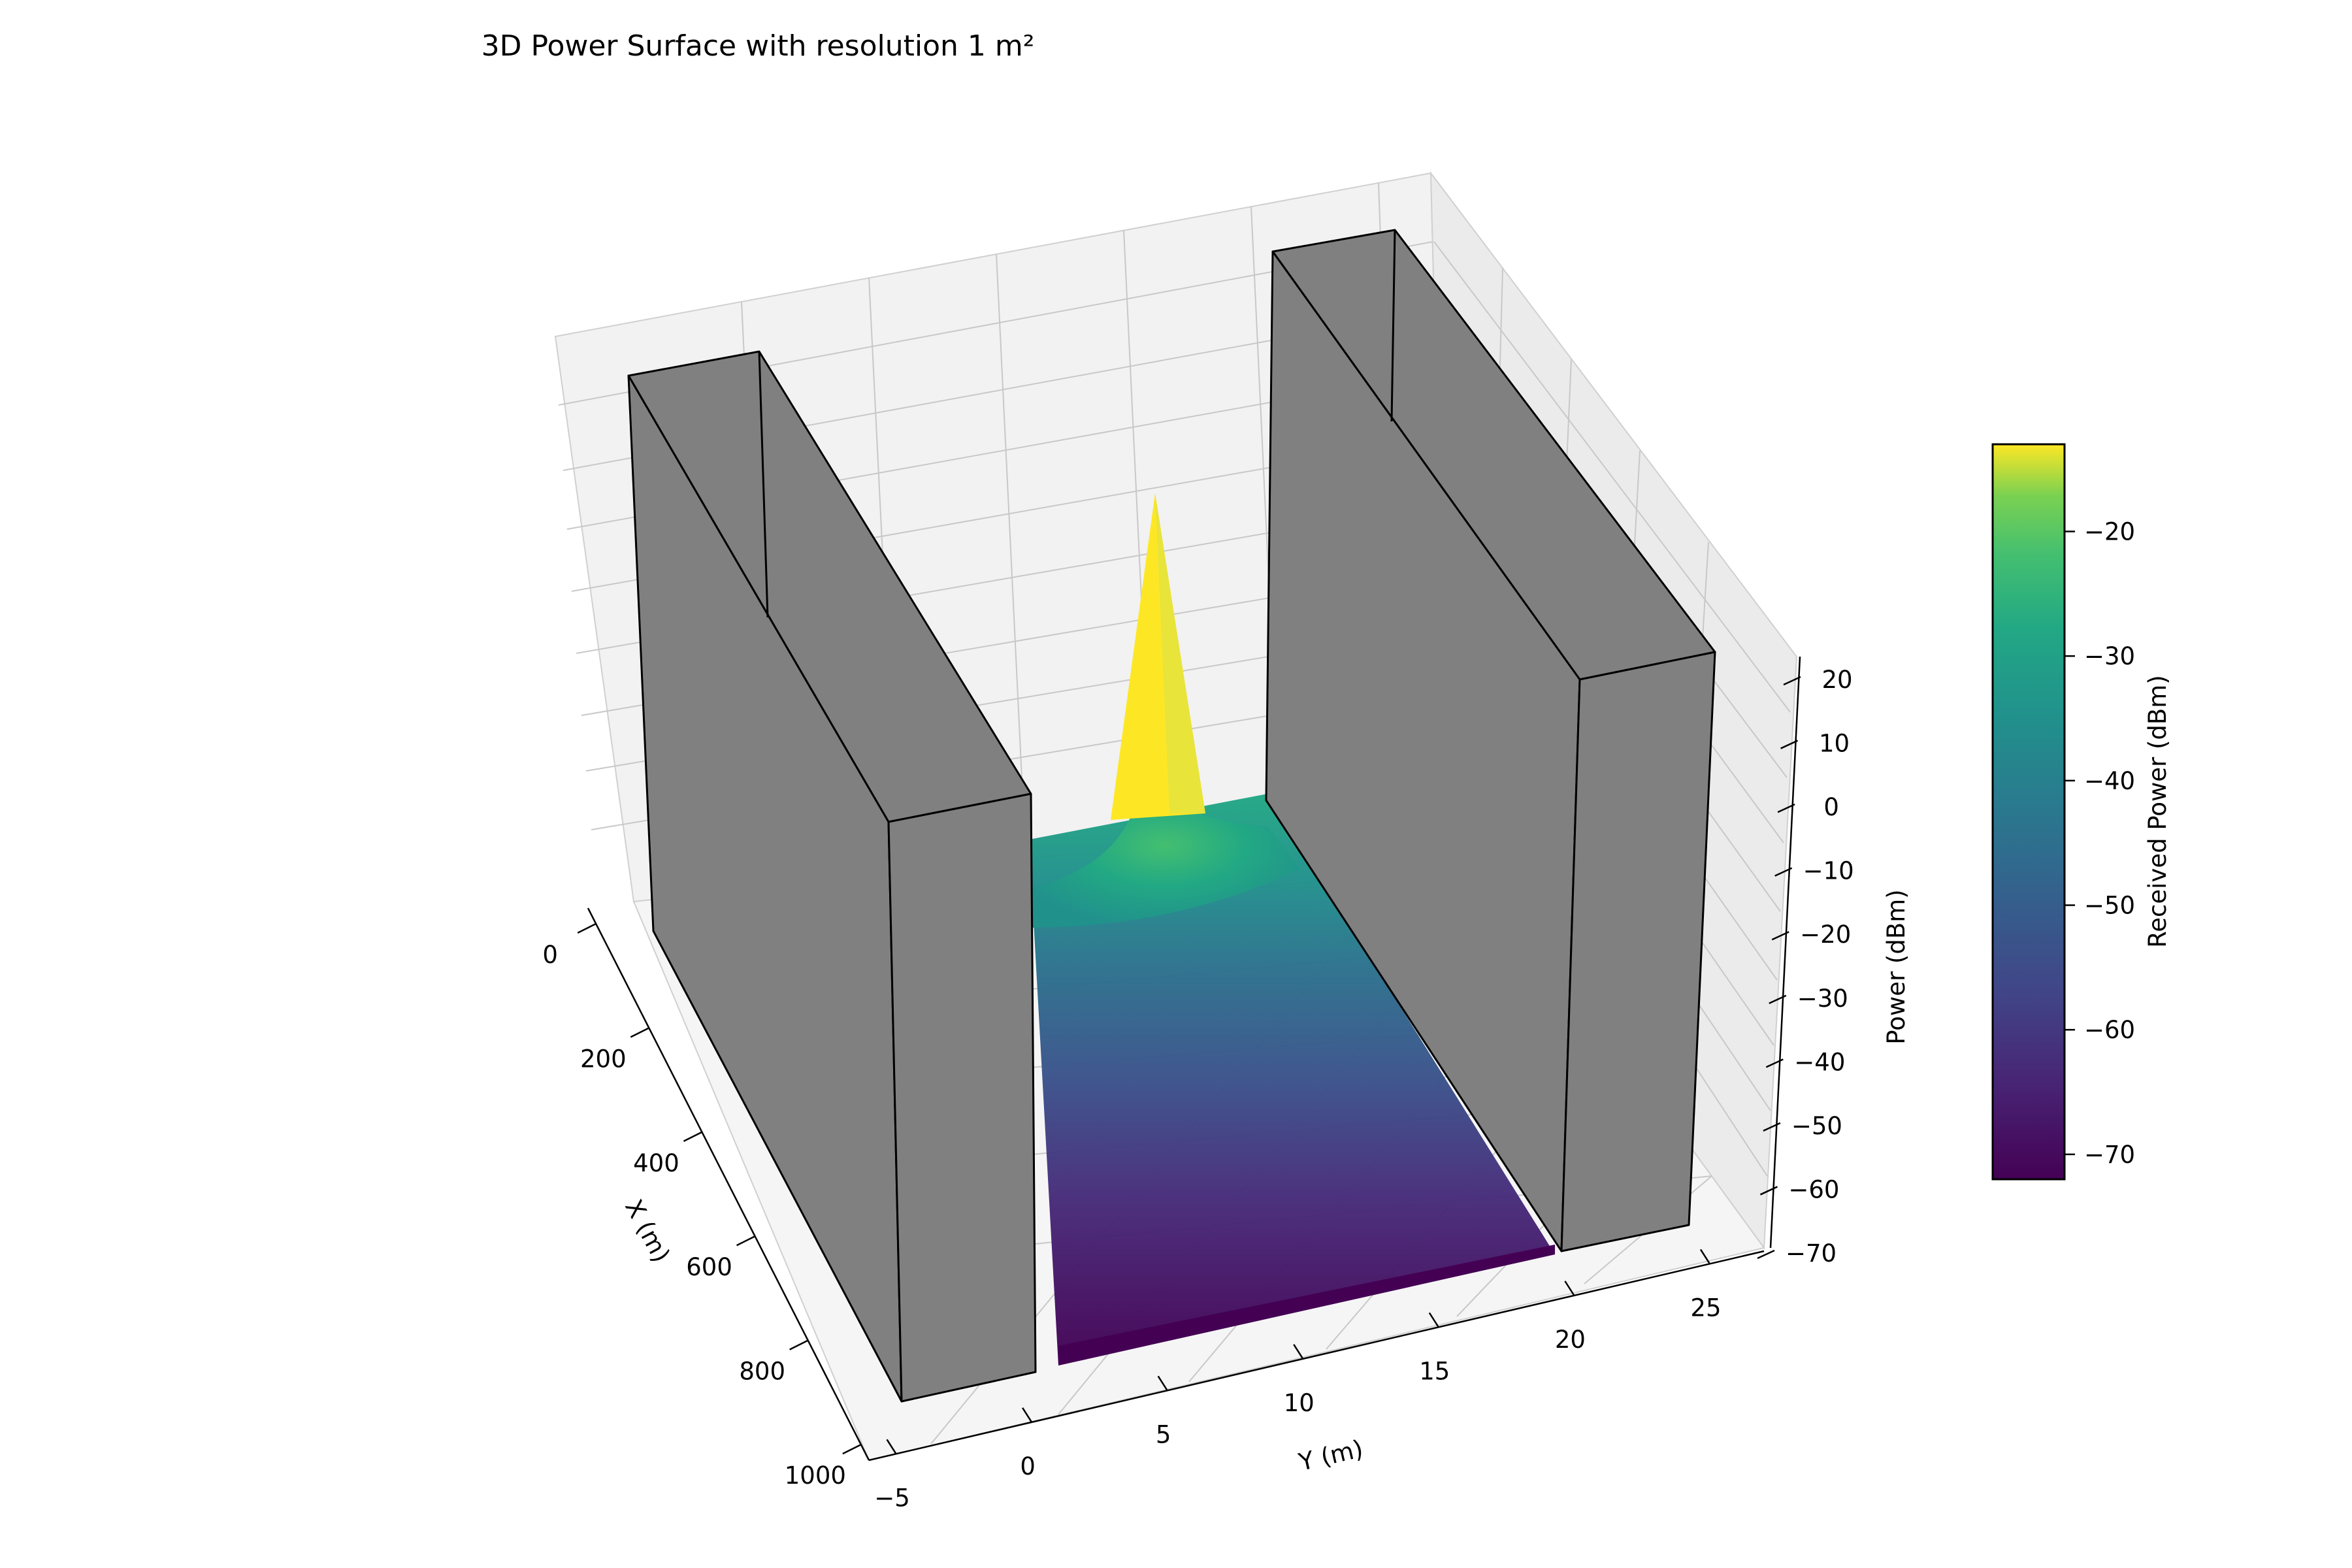  Describe the element at coordinates (1570, 1340) in the screenshot. I see `y-tick-label: 20` at that location.